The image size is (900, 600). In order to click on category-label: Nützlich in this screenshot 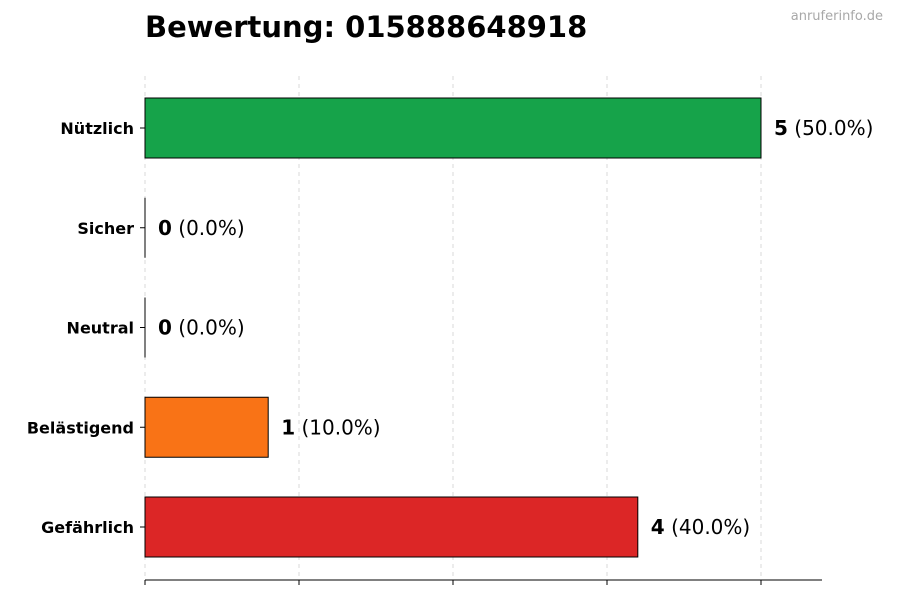, I will do `click(97, 128)`.